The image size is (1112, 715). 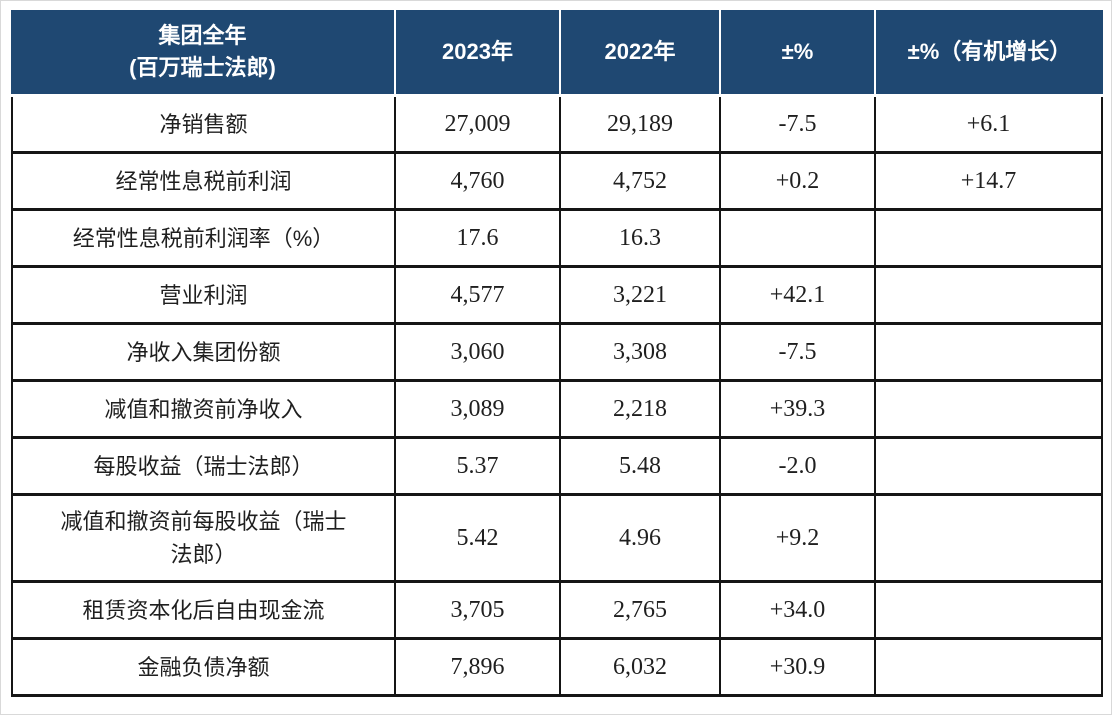 I want to click on value-pct-change: +0.2, so click(x=798, y=182).